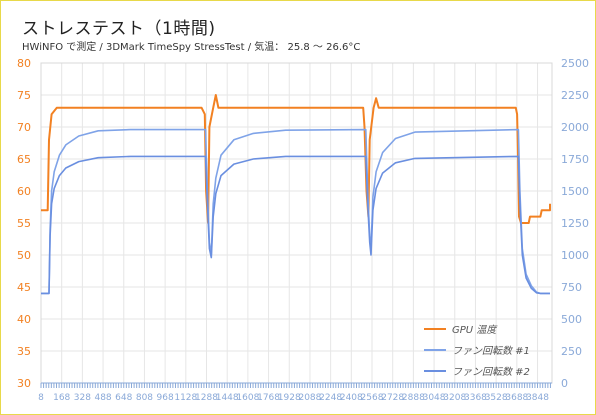 The image size is (596, 415). Describe the element at coordinates (537, 398) in the screenshot. I see `x-axis-tick-label: 3848` at that location.